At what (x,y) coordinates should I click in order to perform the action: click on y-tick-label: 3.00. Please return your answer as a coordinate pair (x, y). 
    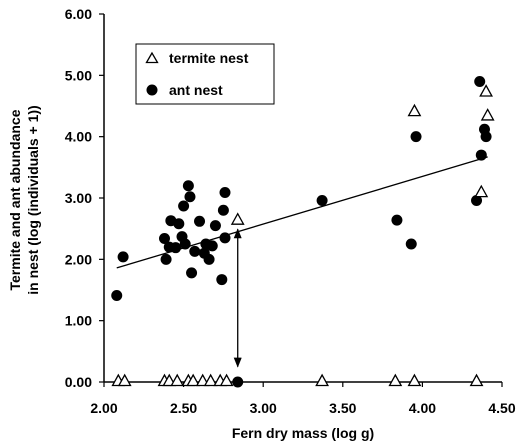
    Looking at the image, I should click on (78, 198).